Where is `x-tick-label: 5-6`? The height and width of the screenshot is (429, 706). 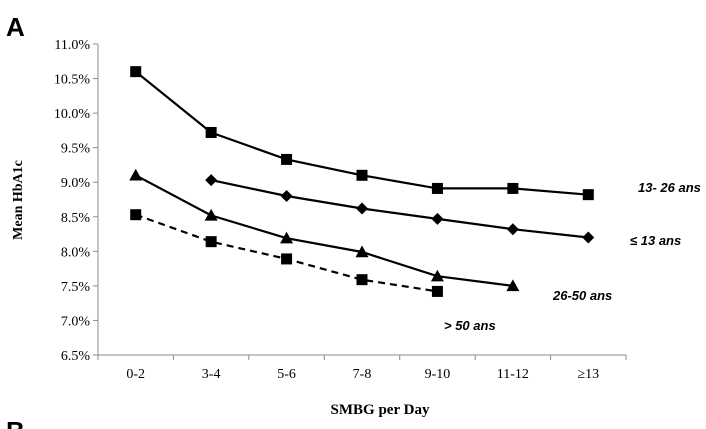 x-tick-label: 5-6 is located at coordinates (286, 374).